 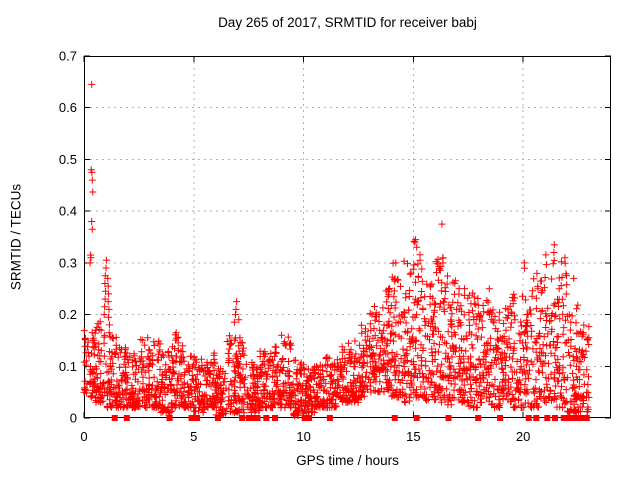 What do you see at coordinates (68, 262) in the screenshot?
I see `y-tick-label: 0.3` at bounding box center [68, 262].